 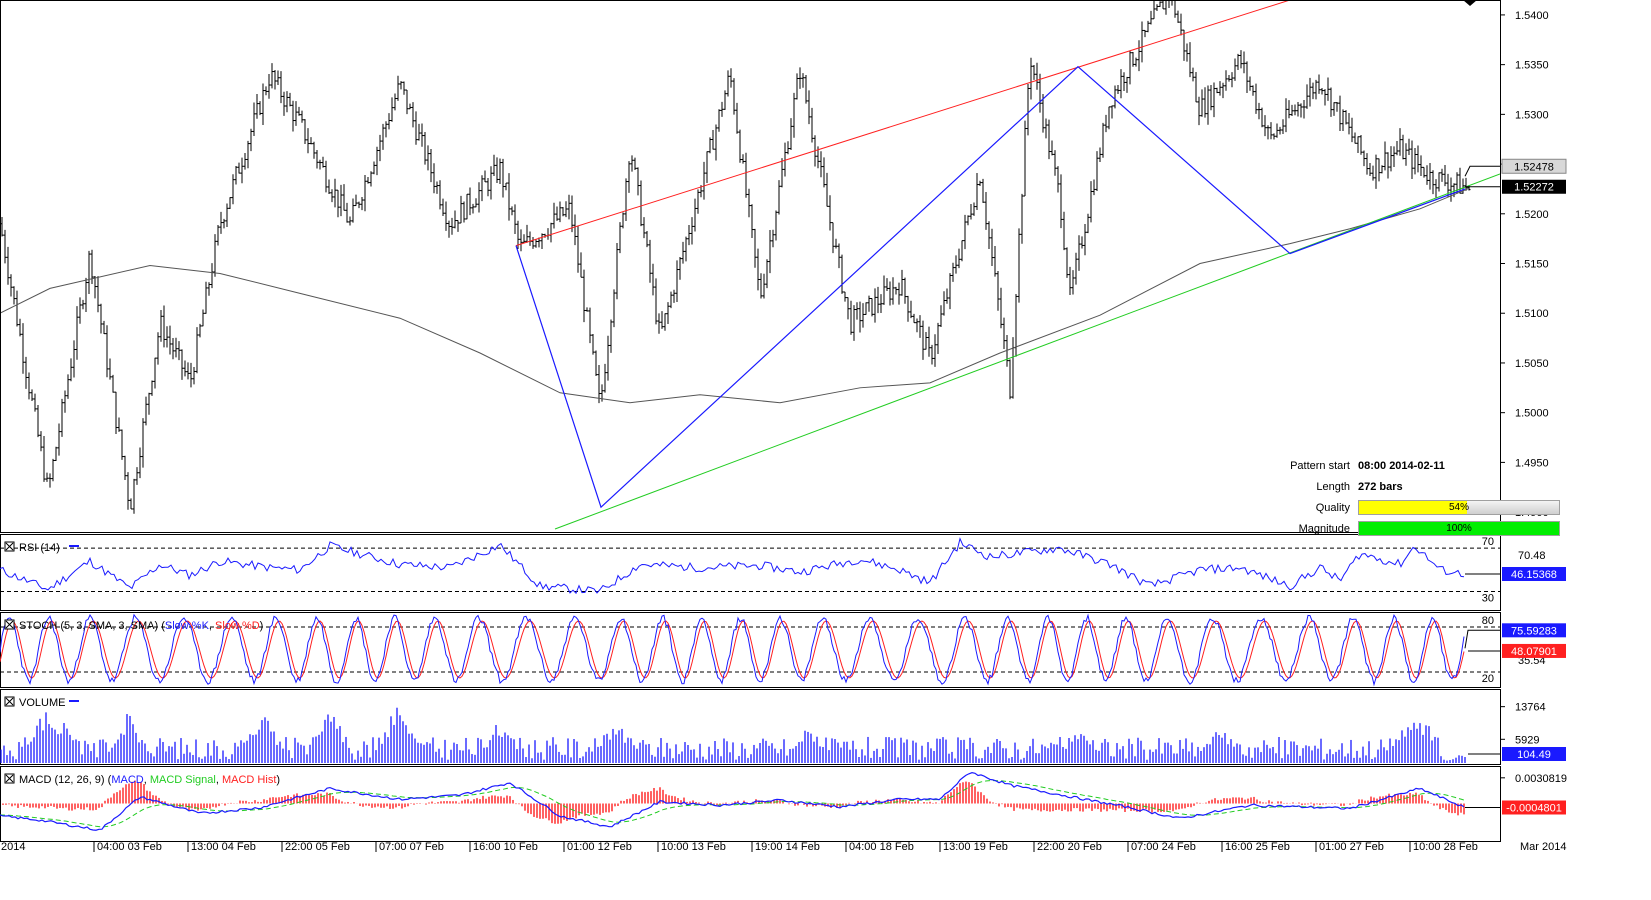 I want to click on x-axis-label: 13:00 19 Feb, so click(x=975, y=847).